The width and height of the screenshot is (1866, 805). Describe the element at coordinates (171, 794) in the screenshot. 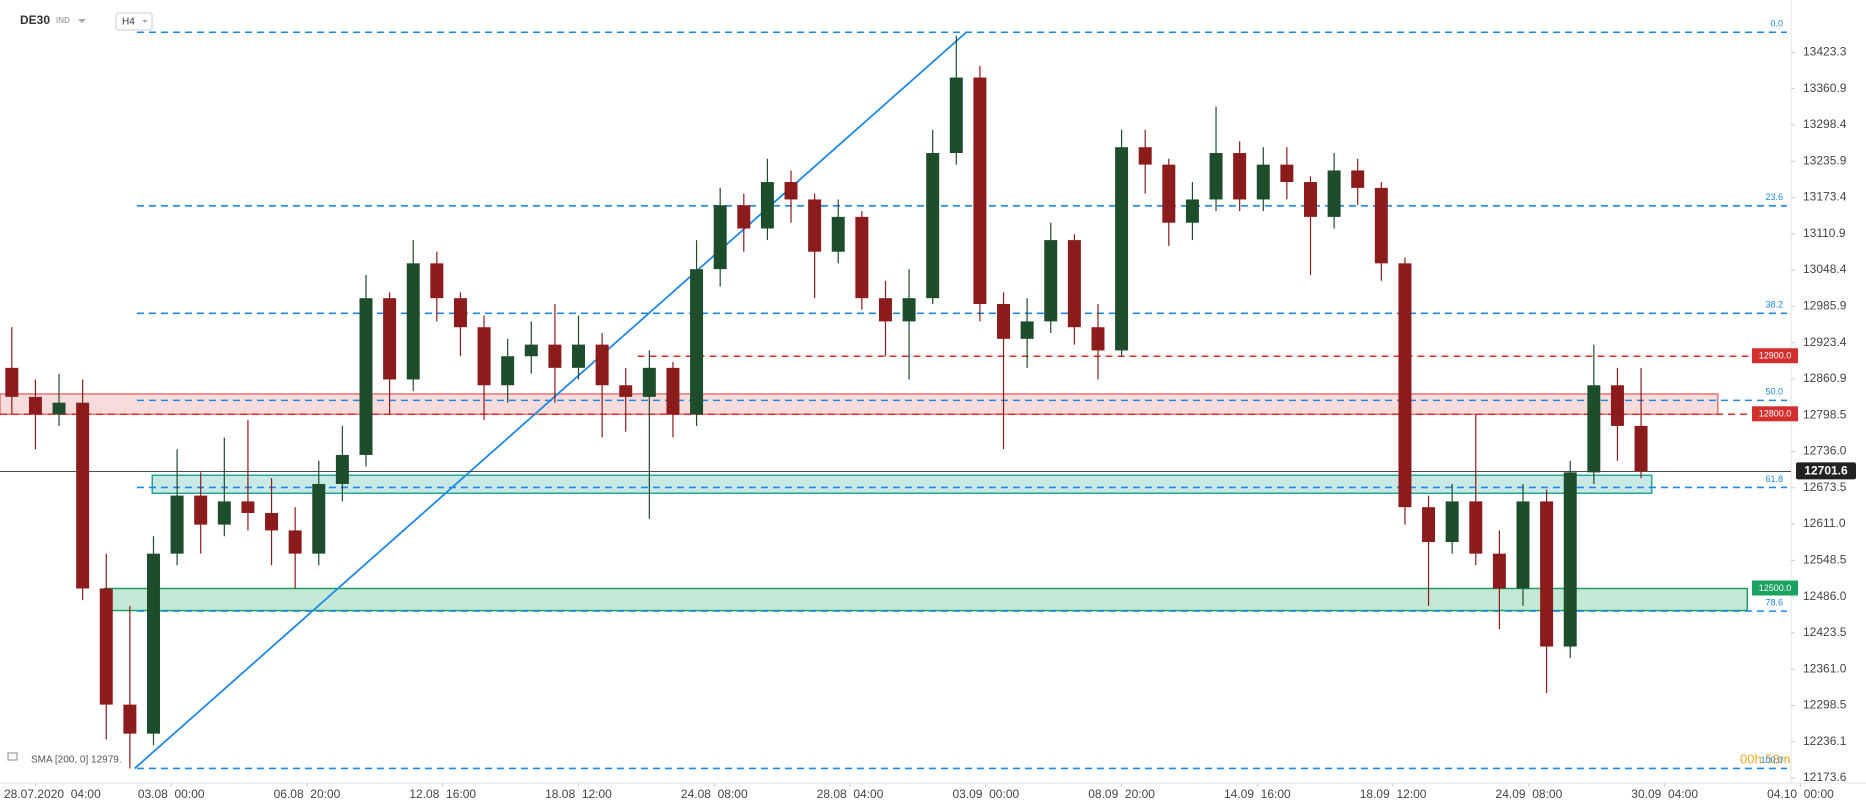

I see `x-tick-label: 03.08 00:00` at that location.